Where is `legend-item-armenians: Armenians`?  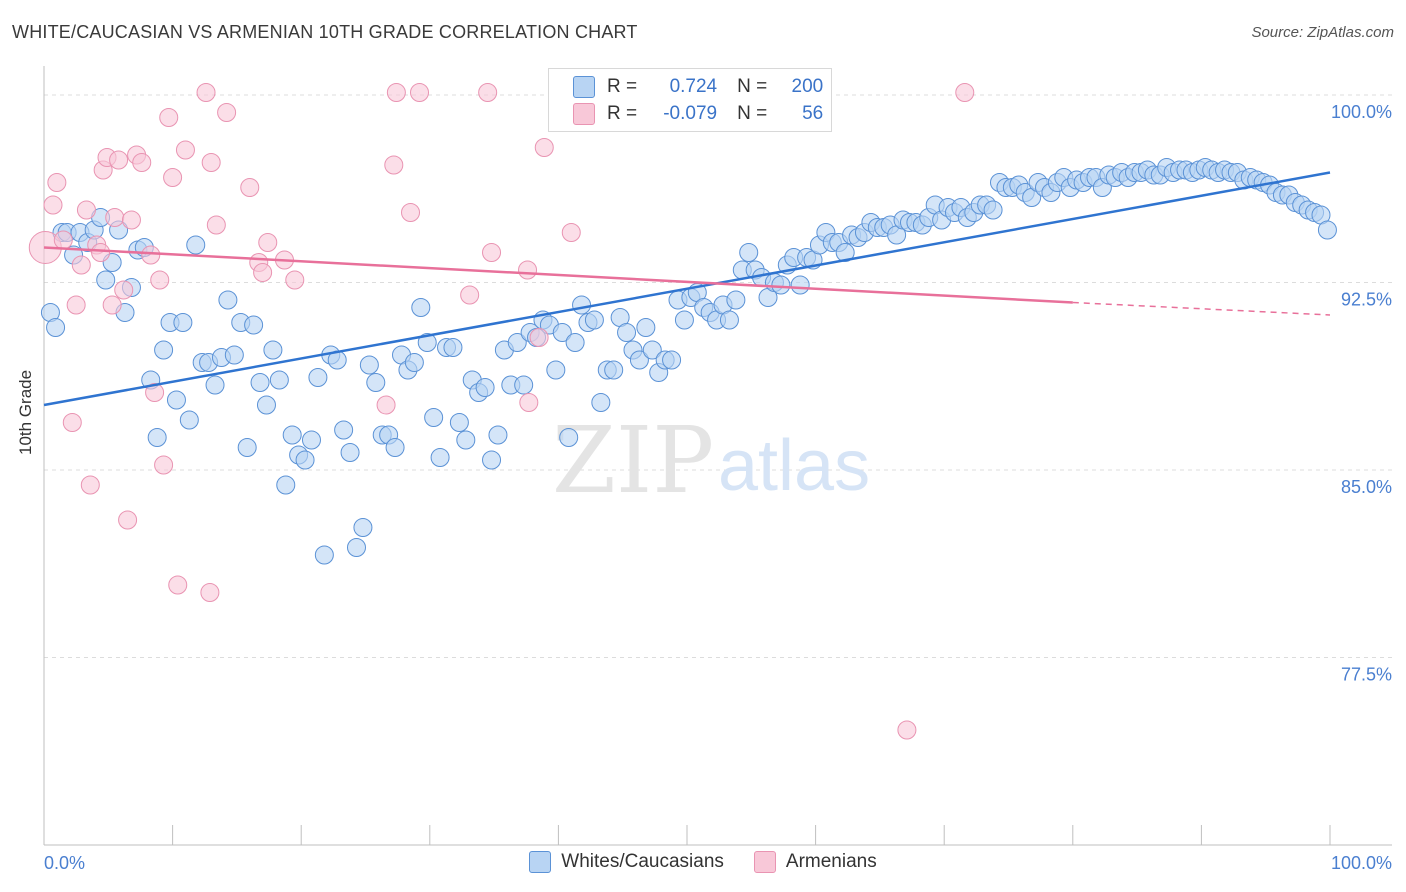
legend-item-armenians: Armenians is located at coordinates (815, 862).